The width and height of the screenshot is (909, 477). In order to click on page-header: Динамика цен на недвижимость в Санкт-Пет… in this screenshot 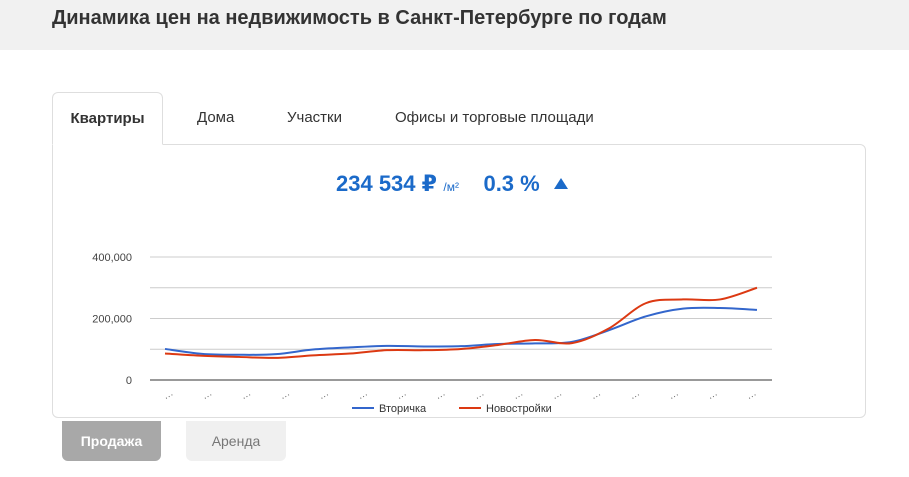, I will do `click(454, 25)`.